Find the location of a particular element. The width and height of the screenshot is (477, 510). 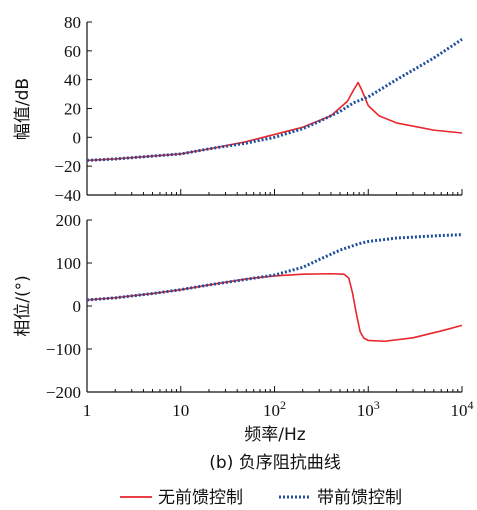

legend: 无前馈控制 带前馈控制 is located at coordinates (261, 498).